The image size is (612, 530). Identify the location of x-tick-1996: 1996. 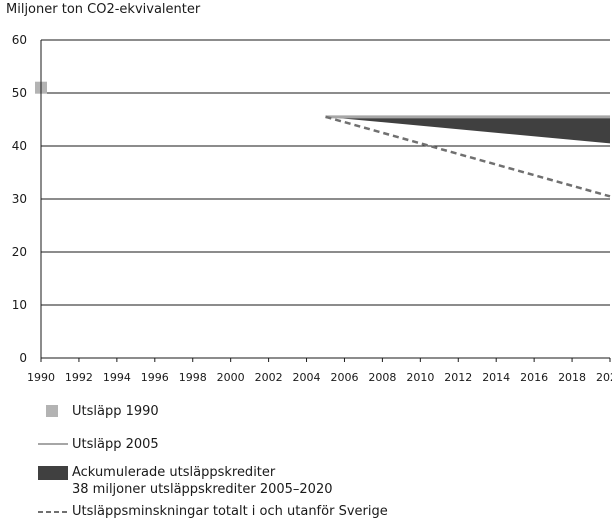
(155, 377).